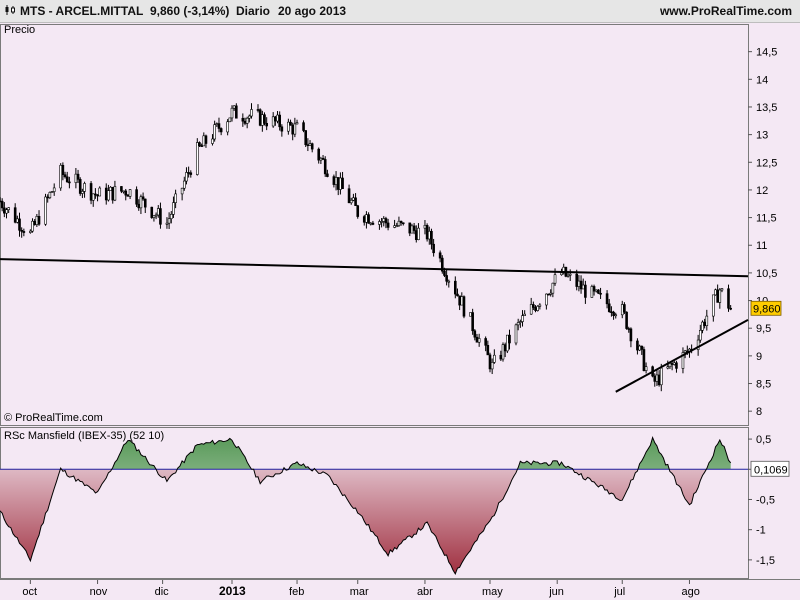 The height and width of the screenshot is (600, 800). I want to click on chart-icon, so click(11, 11).